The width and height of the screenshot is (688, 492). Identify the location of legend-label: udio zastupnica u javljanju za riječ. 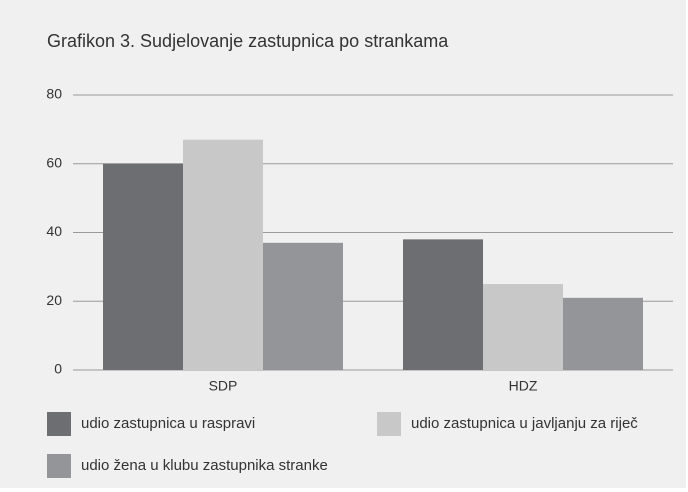
(524, 423).